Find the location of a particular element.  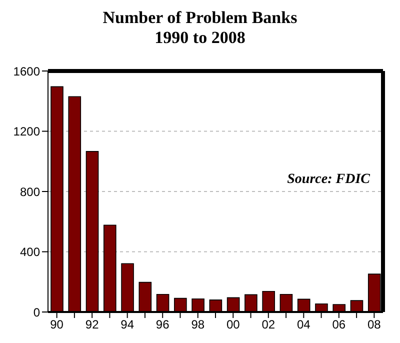

x-tick-label: 02 is located at coordinates (269, 325).